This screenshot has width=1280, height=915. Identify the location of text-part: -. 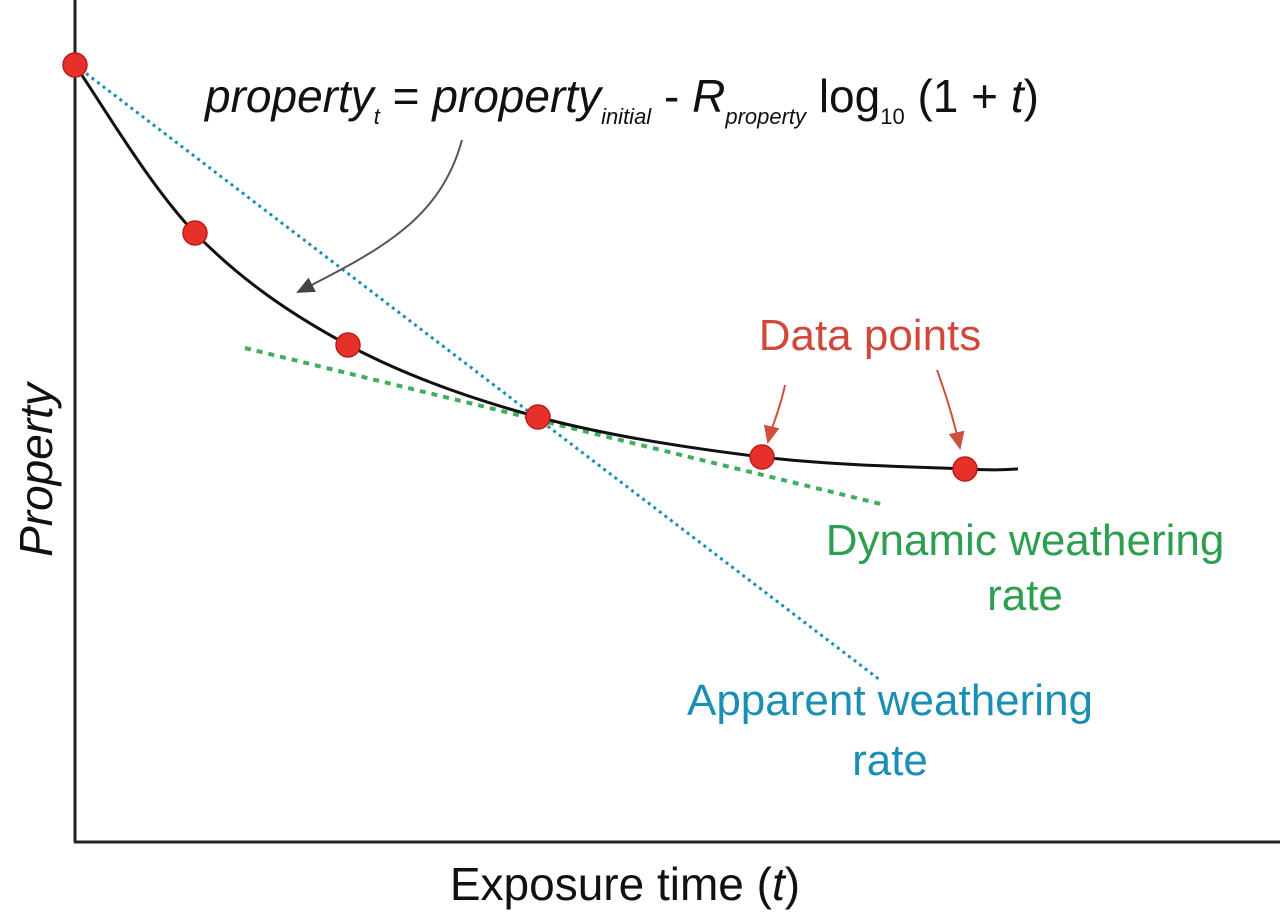
(671, 96).